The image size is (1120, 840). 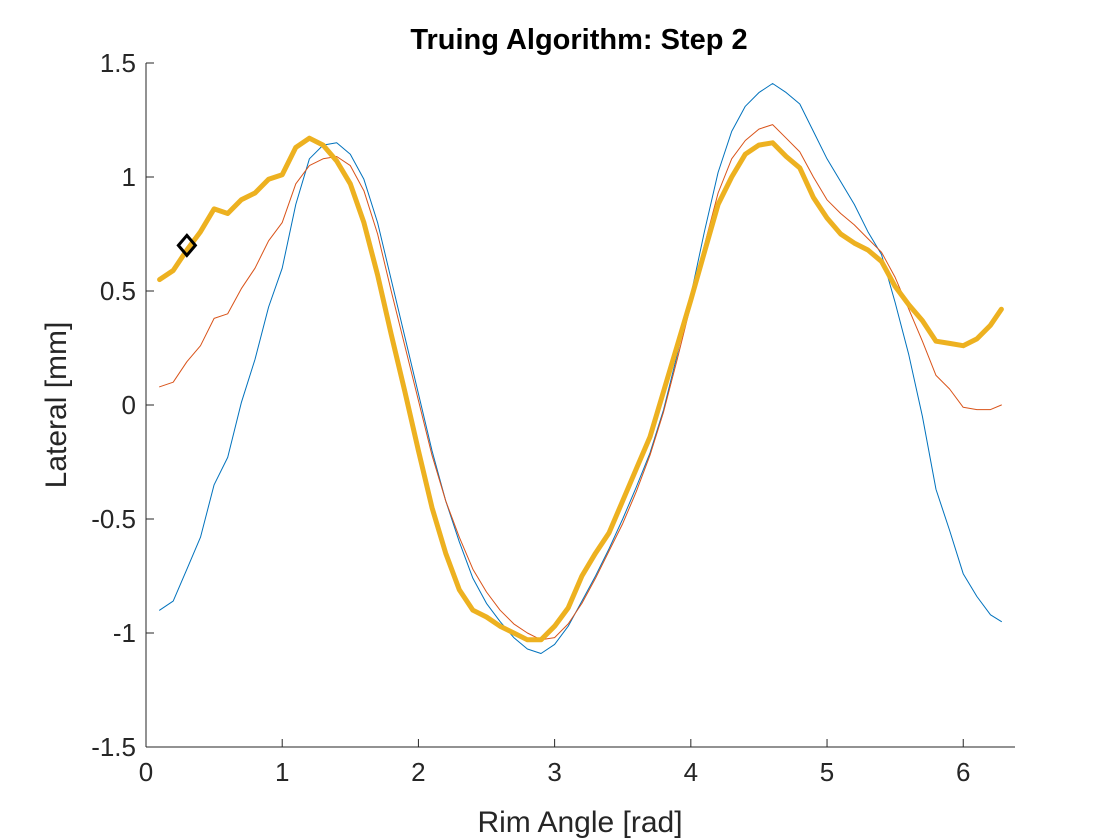 What do you see at coordinates (113, 519) in the screenshot?
I see `y-tick-label: -0.5` at bounding box center [113, 519].